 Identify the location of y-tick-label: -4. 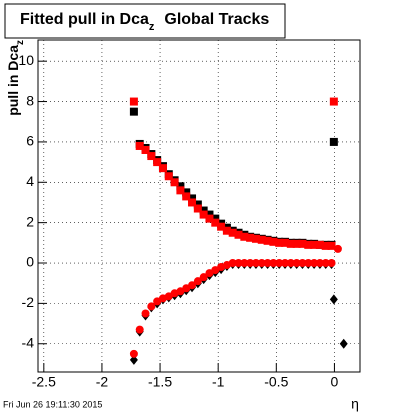
(28, 342).